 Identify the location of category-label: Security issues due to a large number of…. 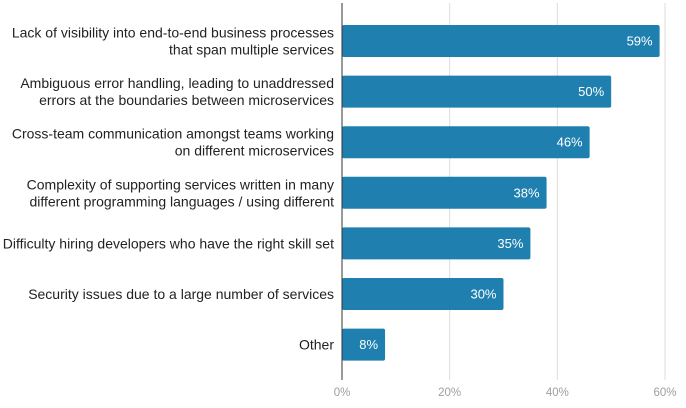
(181, 294).